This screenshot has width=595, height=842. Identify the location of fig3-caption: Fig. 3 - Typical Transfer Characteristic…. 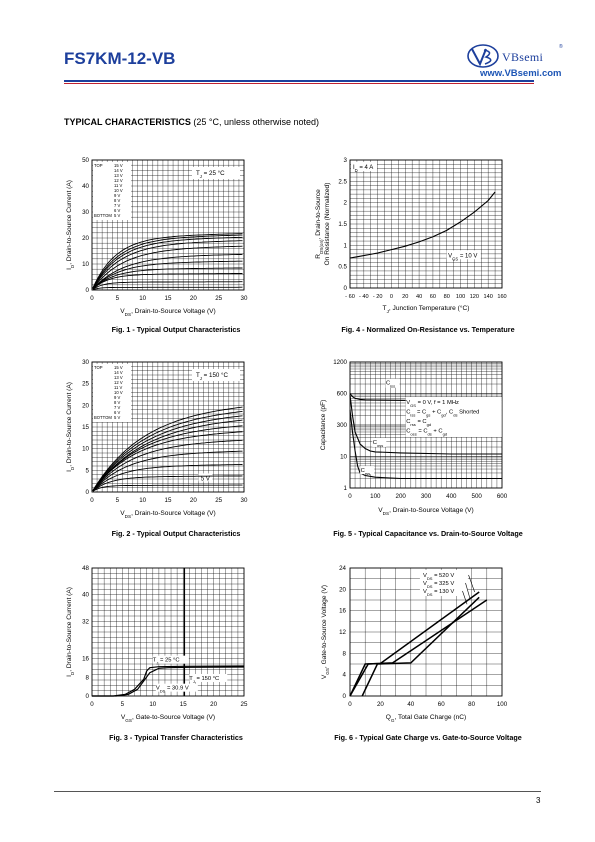
(176, 737).